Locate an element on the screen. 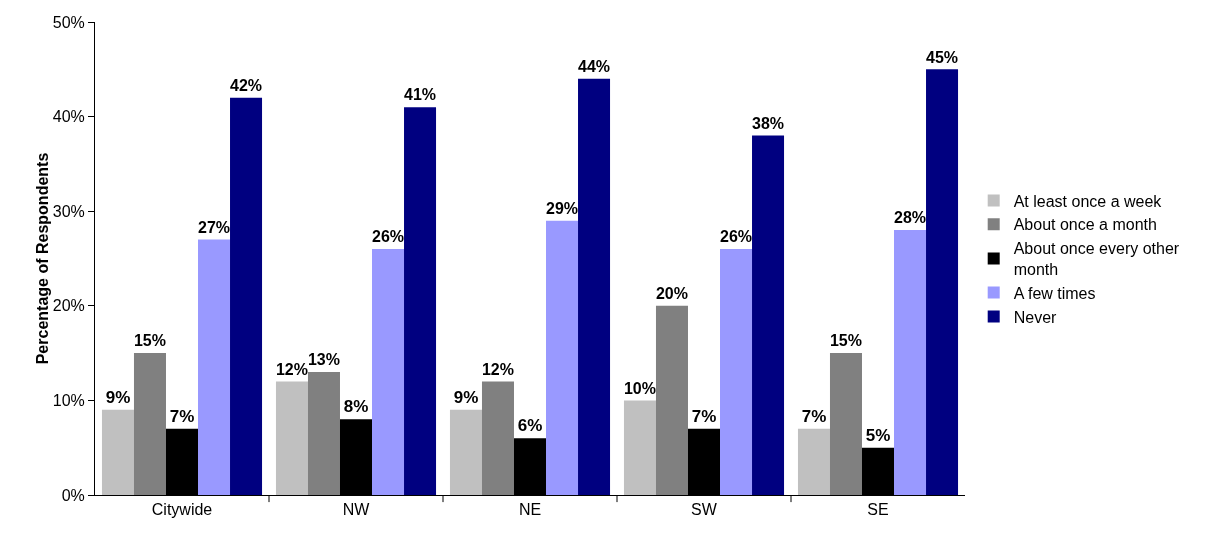 The height and width of the screenshot is (535, 1211). data-label: 42% is located at coordinates (246, 85).